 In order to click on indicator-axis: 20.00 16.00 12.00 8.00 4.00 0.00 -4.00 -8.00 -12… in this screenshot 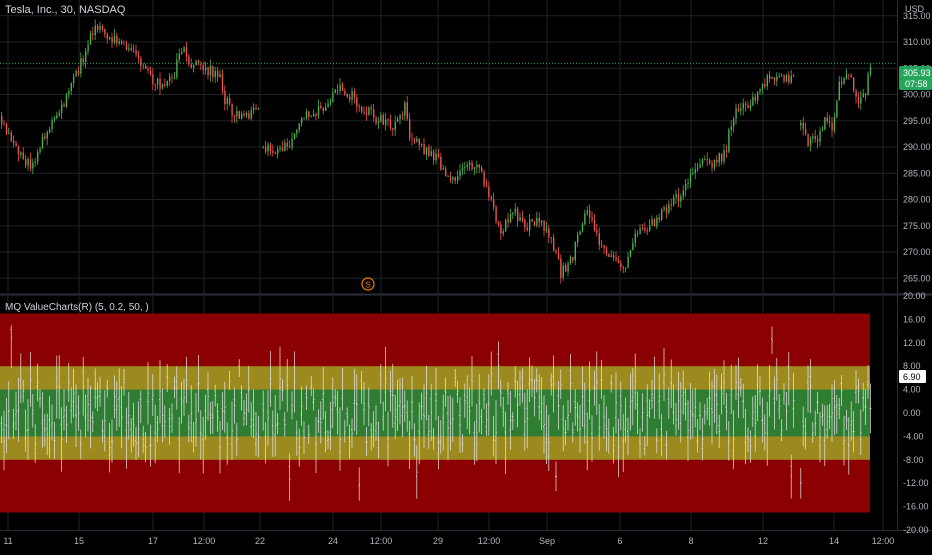, I will do `click(916, 413)`.